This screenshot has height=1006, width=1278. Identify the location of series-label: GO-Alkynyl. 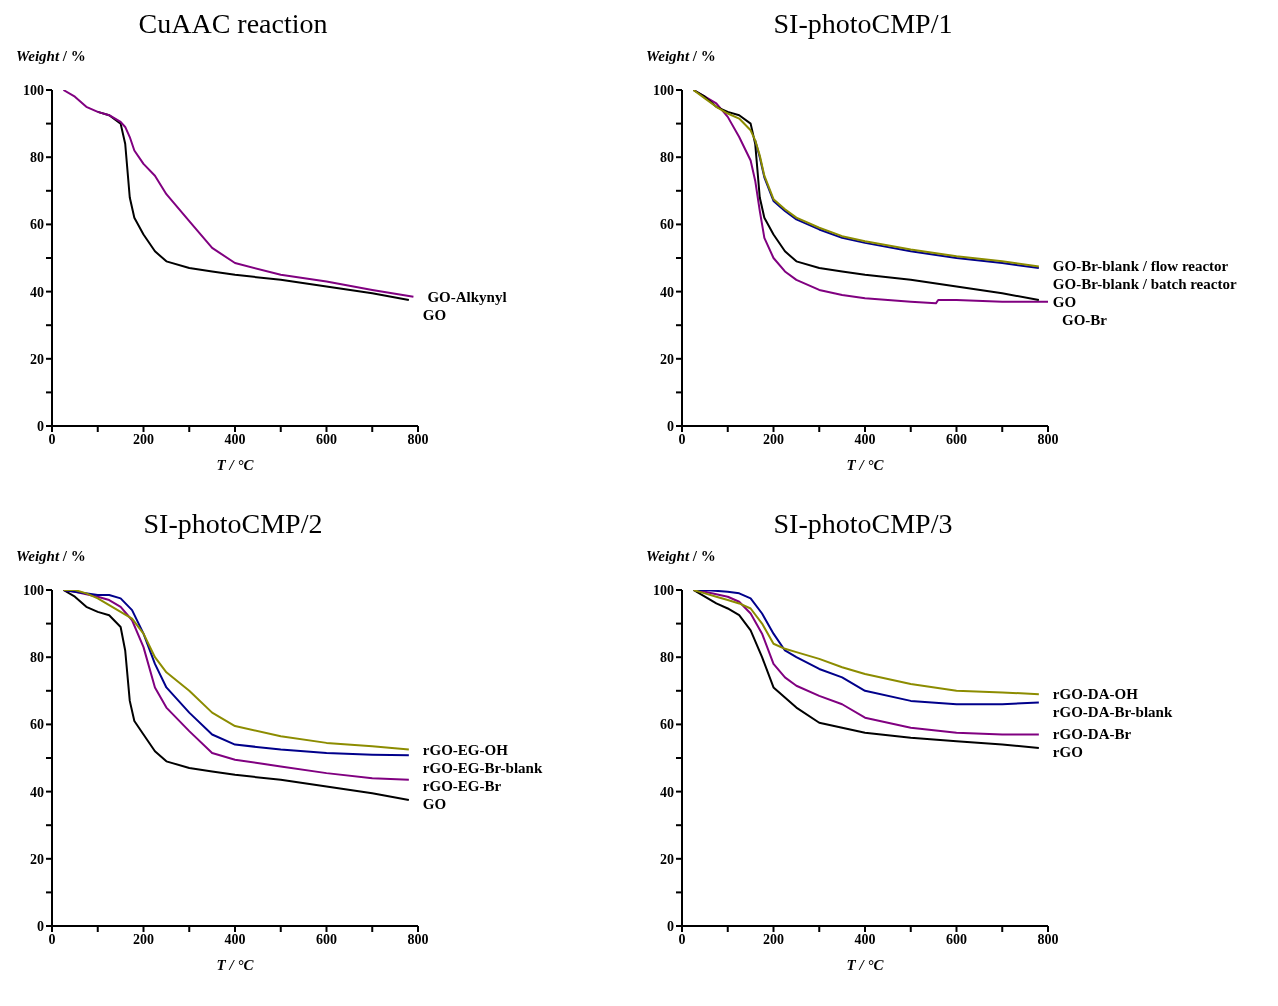
(467, 296).